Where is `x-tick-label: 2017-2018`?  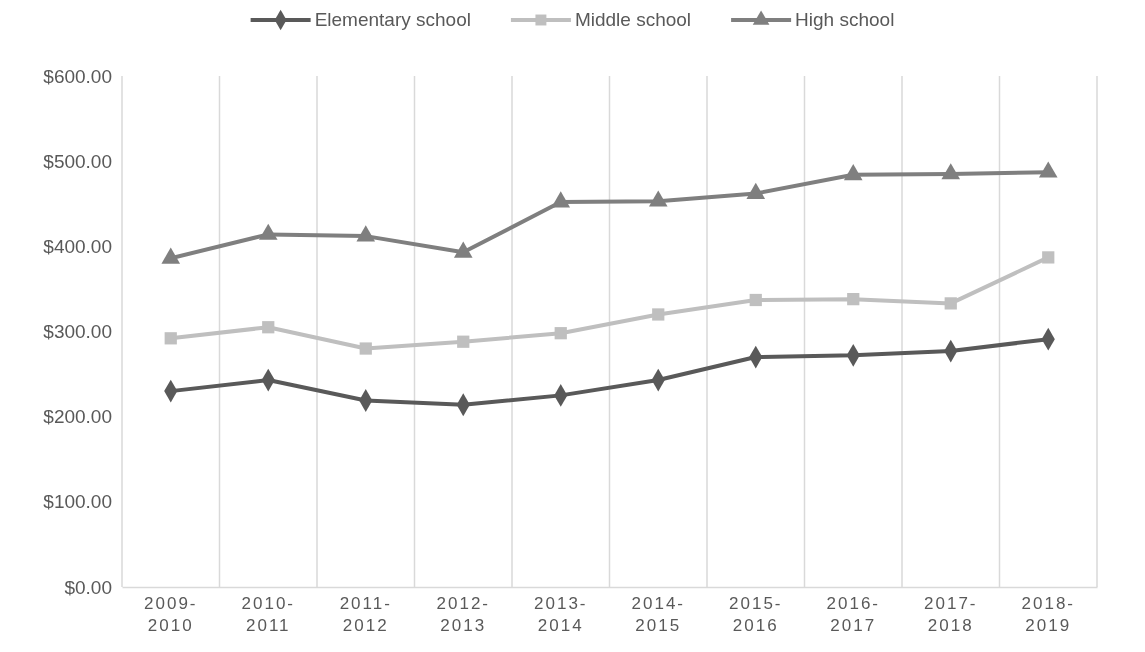
x-tick-label: 2017-2018 is located at coordinates (951, 615).